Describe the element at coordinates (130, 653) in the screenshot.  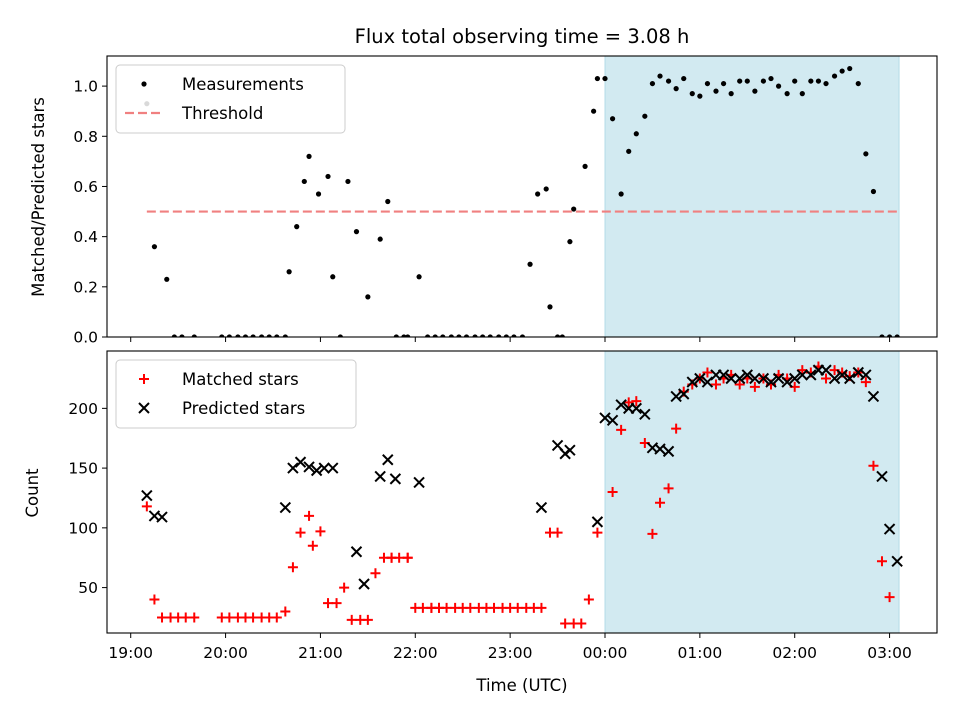
I see `x-tick-label: 19:00` at that location.